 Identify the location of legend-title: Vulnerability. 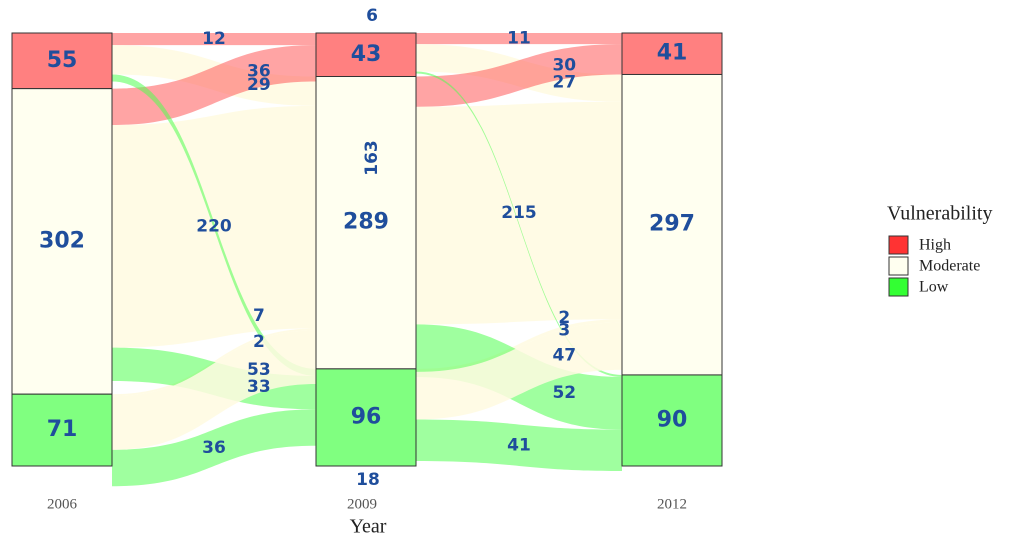
(939, 214).